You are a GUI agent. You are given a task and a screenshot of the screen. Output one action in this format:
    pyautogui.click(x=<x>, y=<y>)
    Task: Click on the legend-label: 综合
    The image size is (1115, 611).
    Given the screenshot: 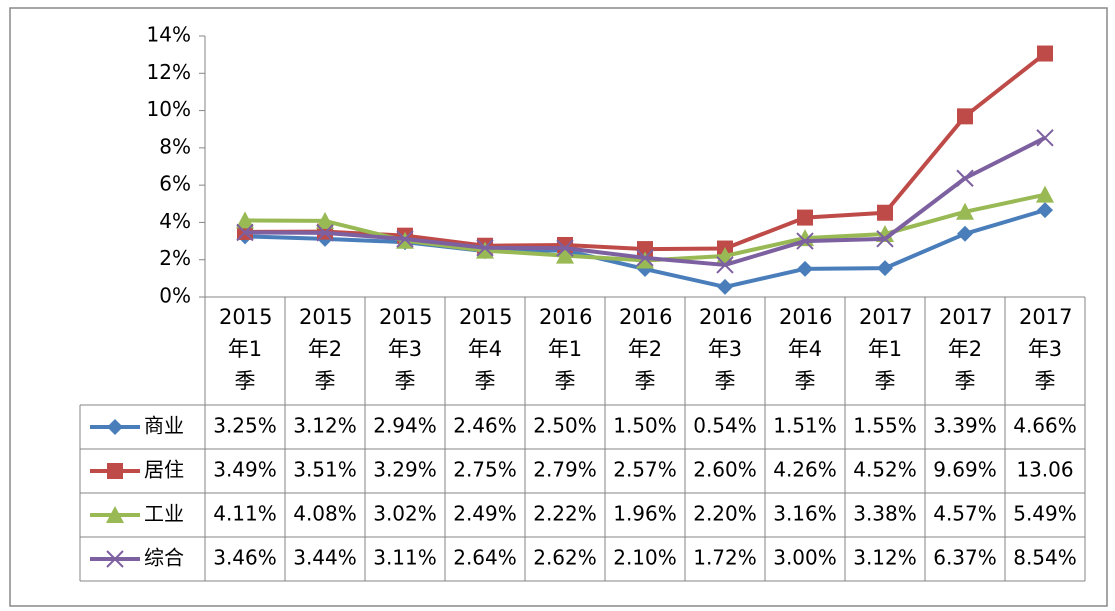 What is the action you would take?
    pyautogui.click(x=164, y=558)
    